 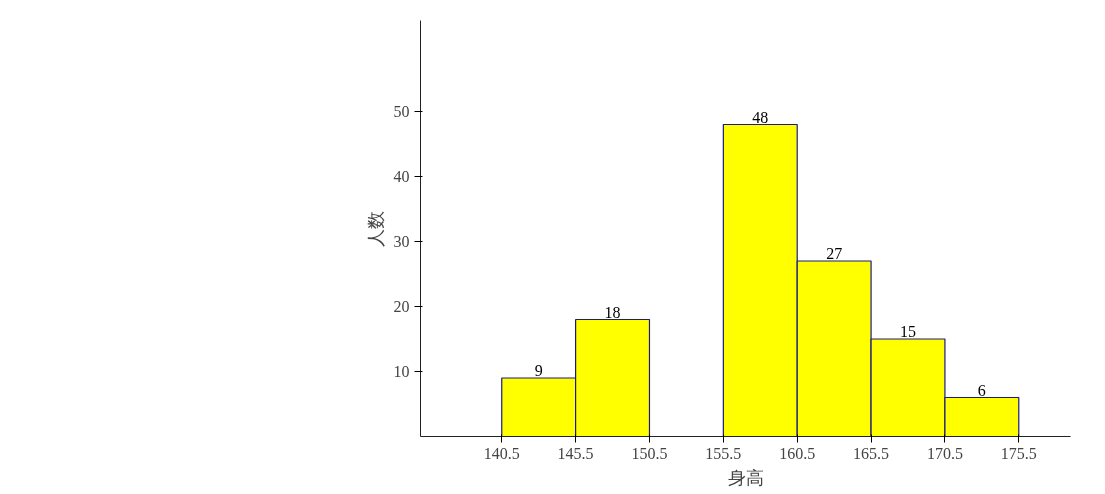 What do you see at coordinates (538, 370) in the screenshot?
I see `data-label: 9` at bounding box center [538, 370].